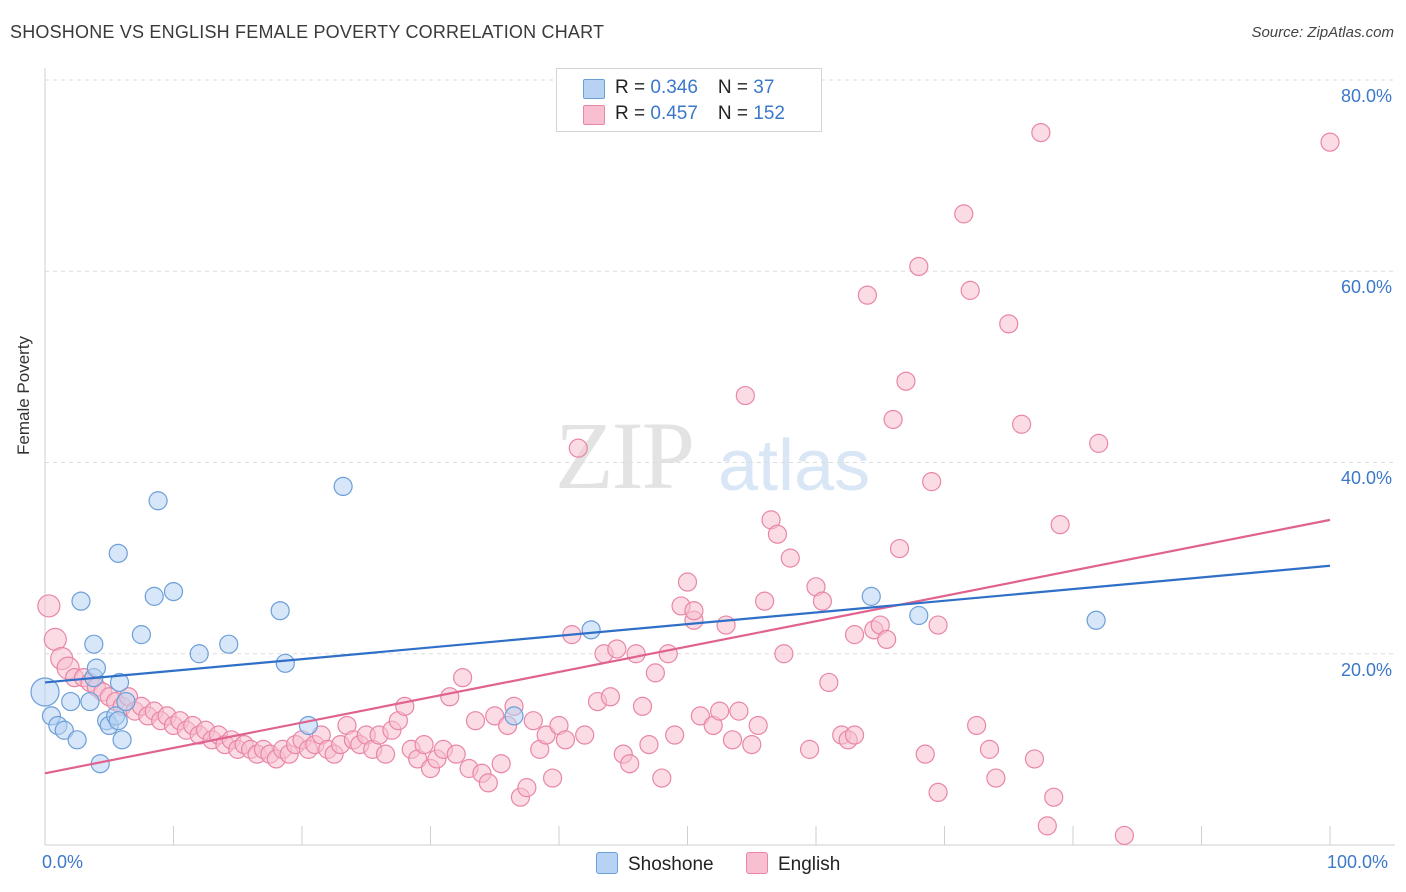 The width and height of the screenshot is (1406, 892). I want to click on watermark-atlas: atlas, so click(794, 466).